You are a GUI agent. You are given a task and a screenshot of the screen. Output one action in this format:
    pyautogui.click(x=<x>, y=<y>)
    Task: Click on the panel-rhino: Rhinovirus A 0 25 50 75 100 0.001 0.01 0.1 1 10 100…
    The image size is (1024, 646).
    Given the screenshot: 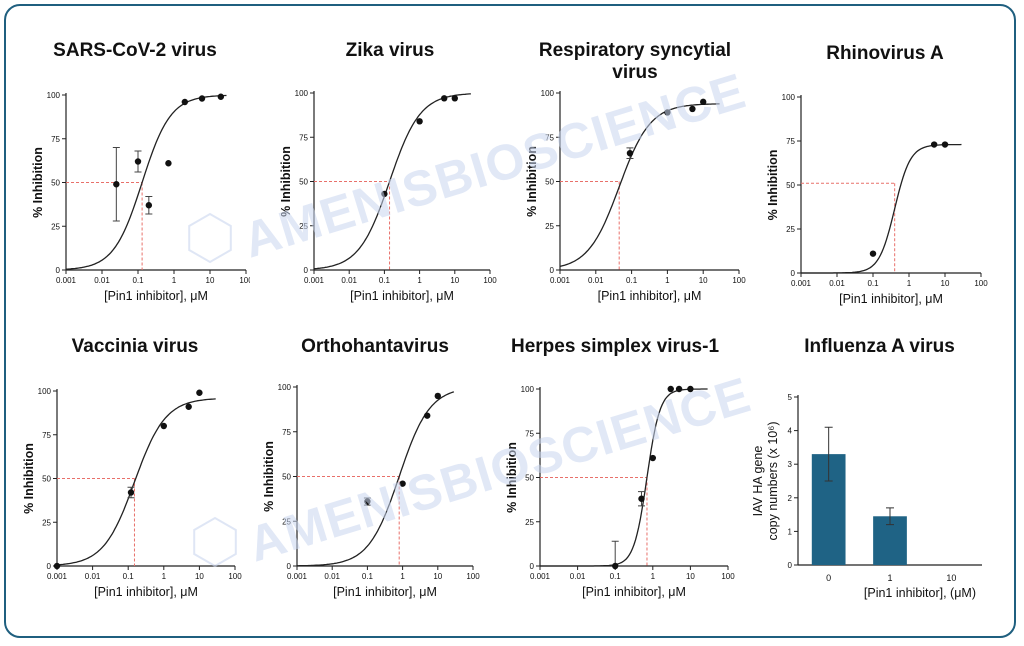 What is the action you would take?
    pyautogui.click(x=885, y=177)
    